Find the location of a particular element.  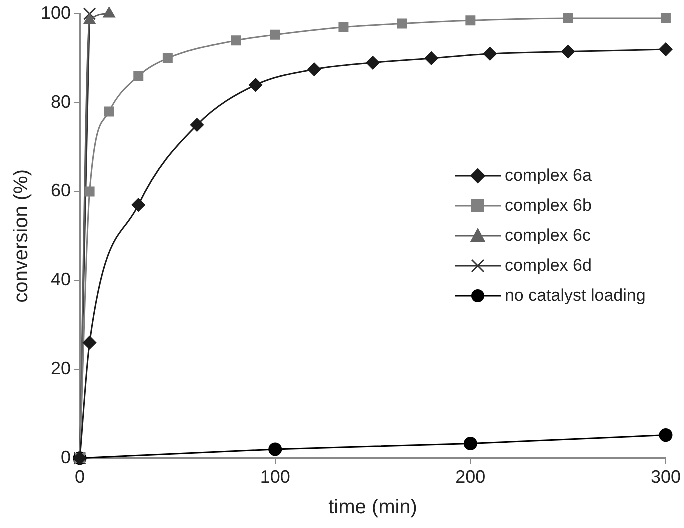

legend-label: complex 6c is located at coordinates (547, 236).